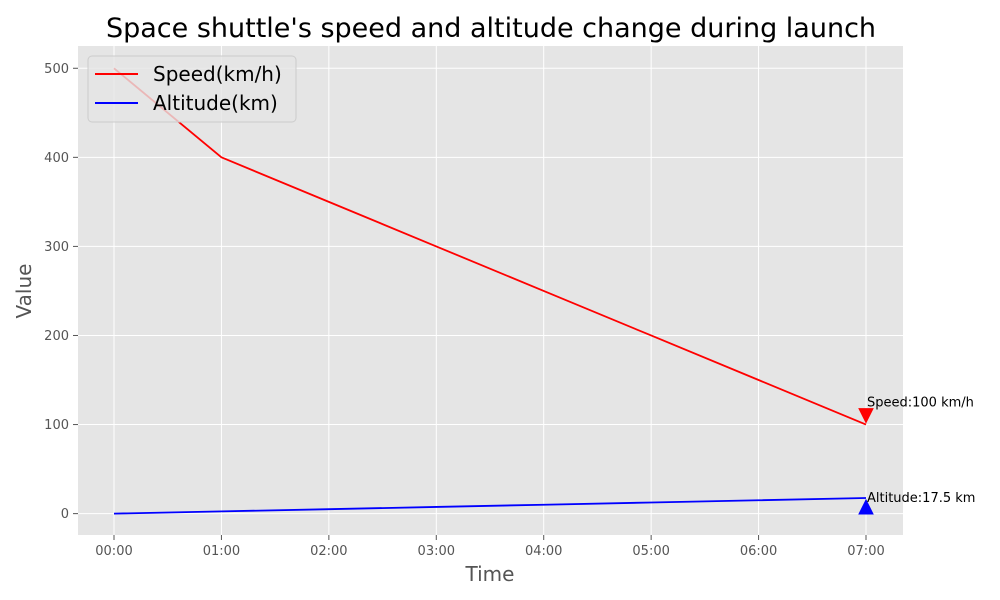 The width and height of the screenshot is (1000, 600). Describe the element at coordinates (221, 551) in the screenshot. I see `x-tick-label: 01:00` at that location.